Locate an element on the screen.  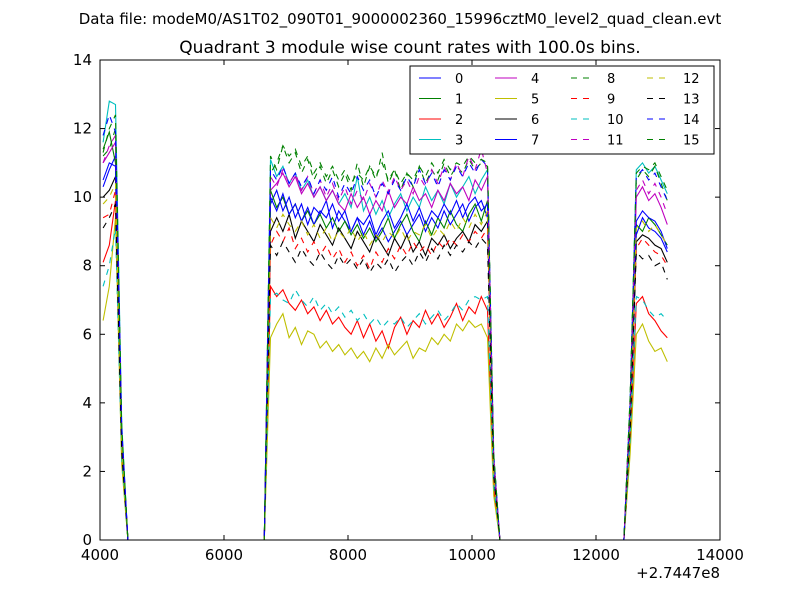
y-tick-label: 10 is located at coordinates (82, 197).